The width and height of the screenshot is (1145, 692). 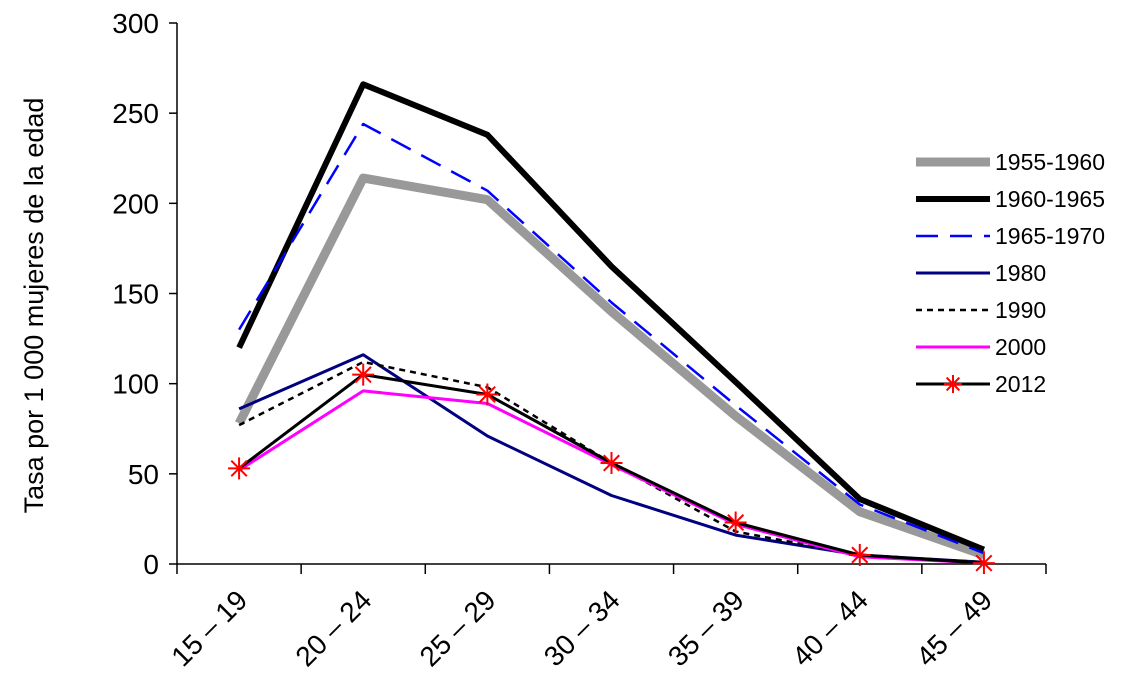 I want to click on x-tick-label: 15 – 19, so click(x=209, y=628).